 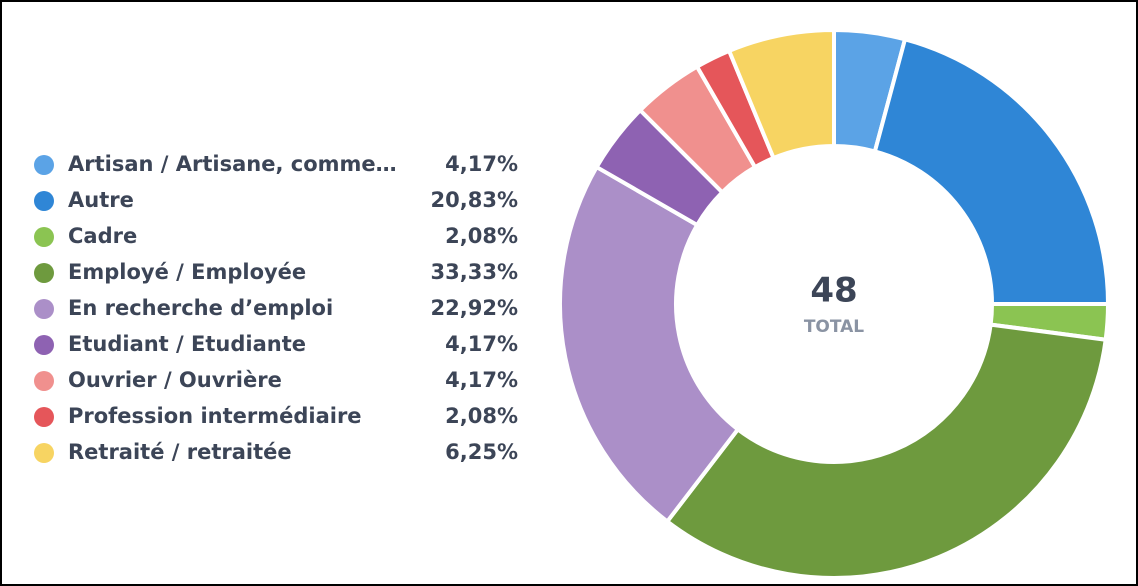 I want to click on total-value: 48, so click(x=833, y=291).